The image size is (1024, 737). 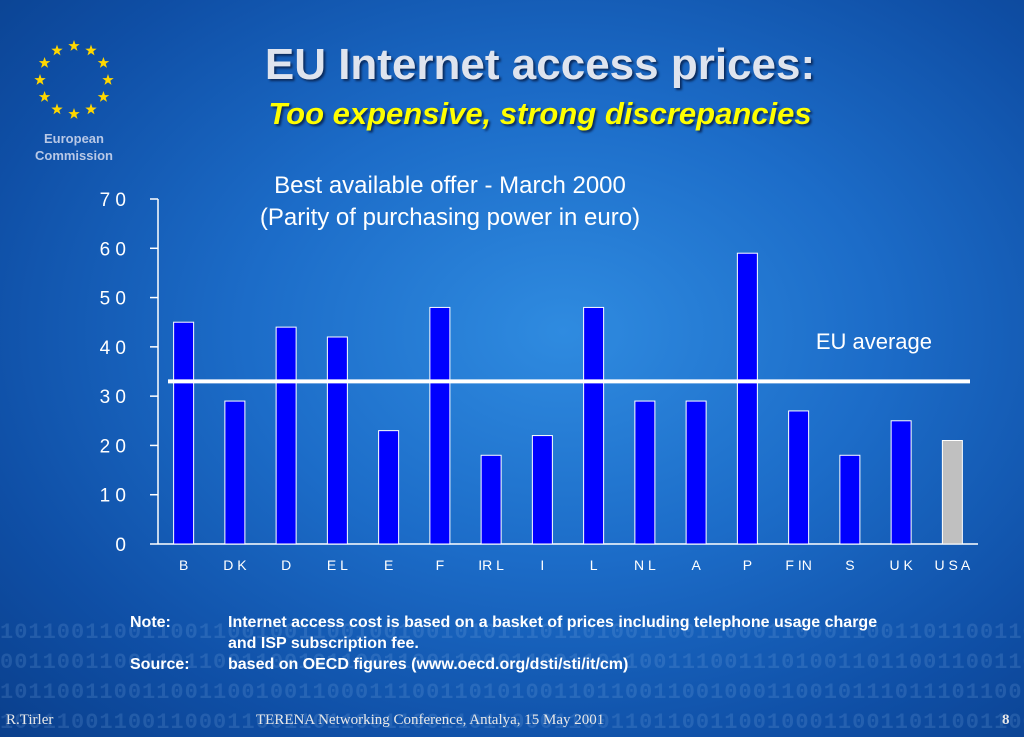 What do you see at coordinates (542, 565) in the screenshot?
I see `x-tick-label: I` at bounding box center [542, 565].